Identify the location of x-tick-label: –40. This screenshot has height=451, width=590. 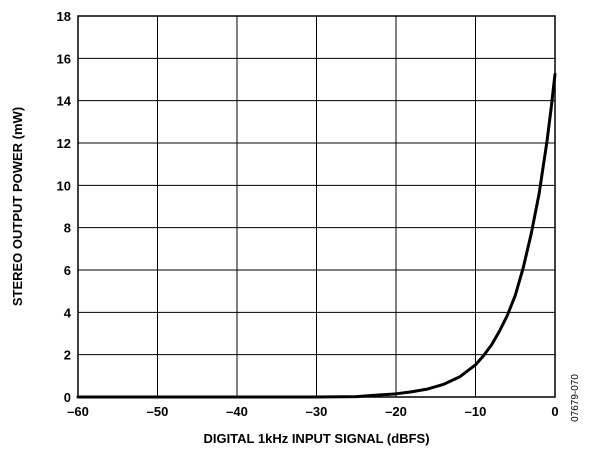
(237, 411).